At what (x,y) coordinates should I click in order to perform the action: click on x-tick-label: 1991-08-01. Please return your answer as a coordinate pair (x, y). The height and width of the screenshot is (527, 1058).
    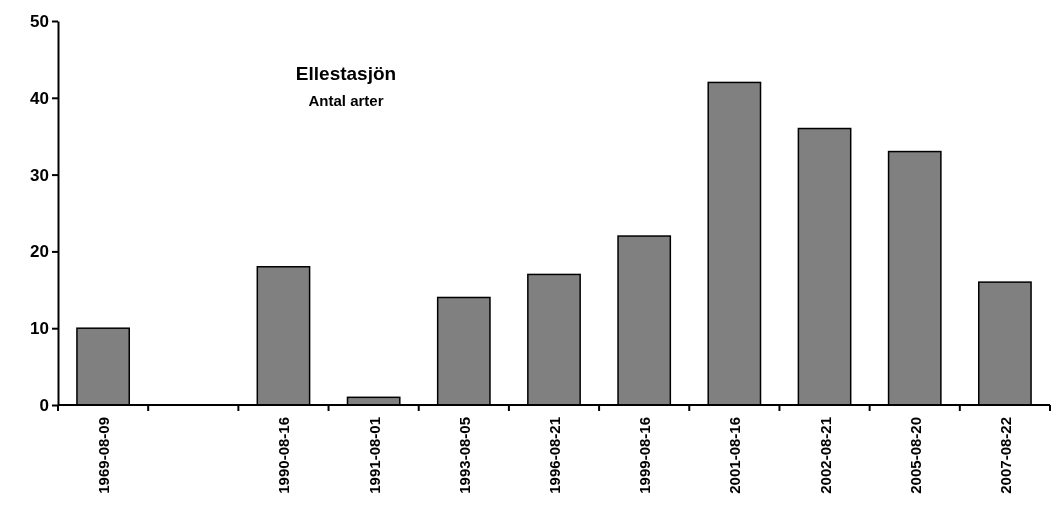
    Looking at the image, I should click on (374, 455).